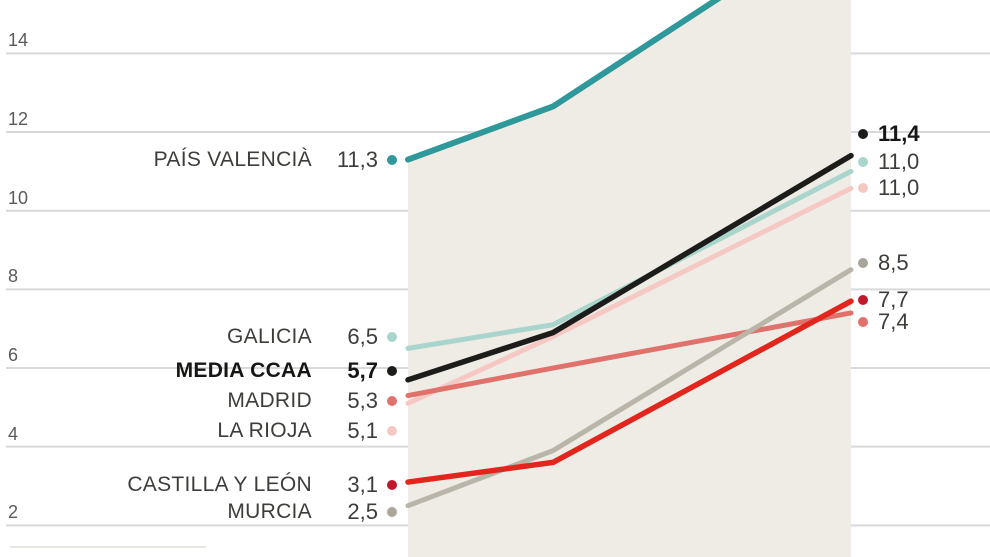  Describe the element at coordinates (893, 299) in the screenshot. I see `series-value: 7,7` at that location.